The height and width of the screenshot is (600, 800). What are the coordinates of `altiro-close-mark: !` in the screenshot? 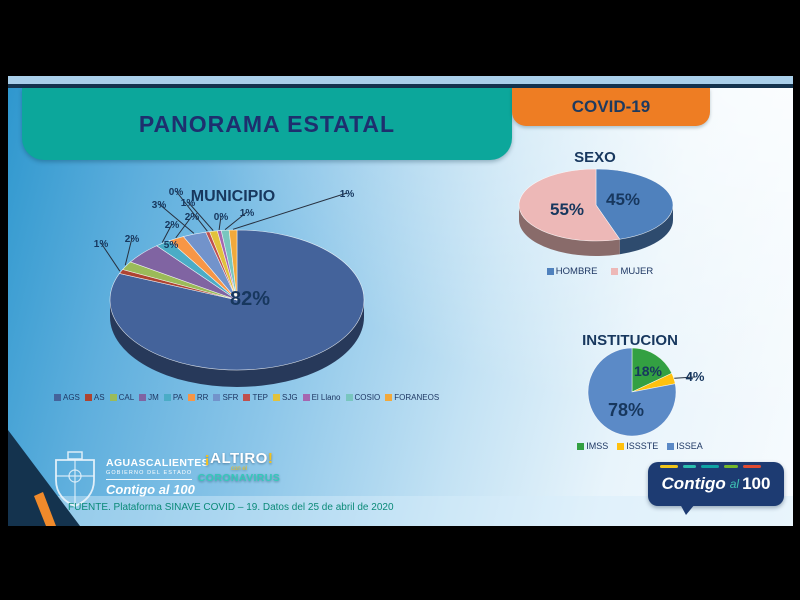 It's located at (270, 458).